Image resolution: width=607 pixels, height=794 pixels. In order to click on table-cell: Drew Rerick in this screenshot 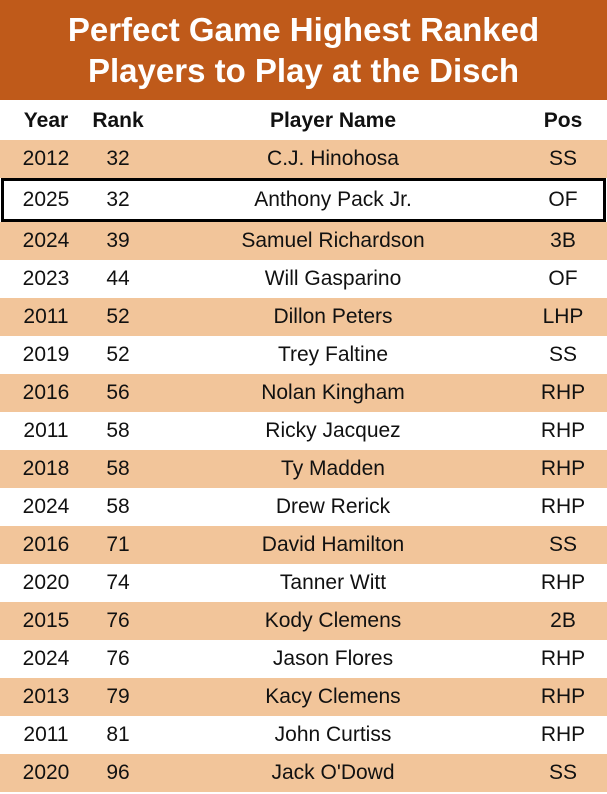, I will do `click(333, 506)`.